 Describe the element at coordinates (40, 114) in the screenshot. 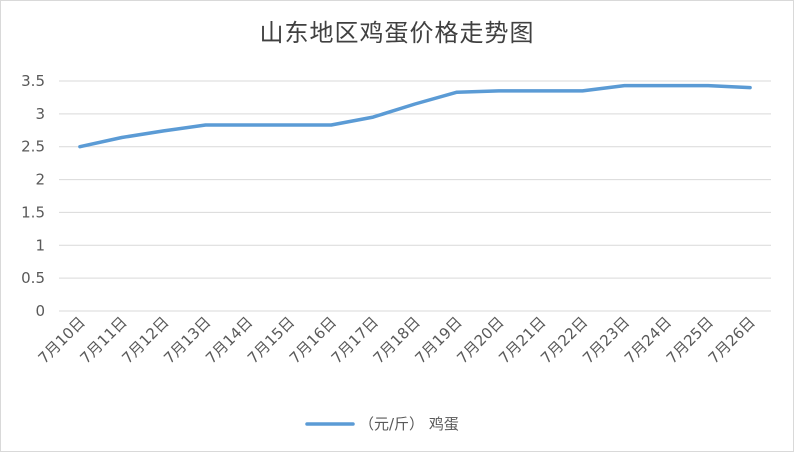

I see `y-tick-label: 3` at that location.